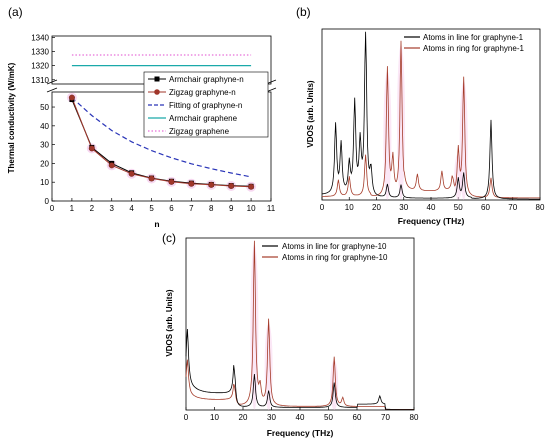 Image resolution: width=550 pixels, height=443 pixels. What do you see at coordinates (303, 12) in the screenshot?
I see `panel-b-label: (b)` at bounding box center [303, 12].